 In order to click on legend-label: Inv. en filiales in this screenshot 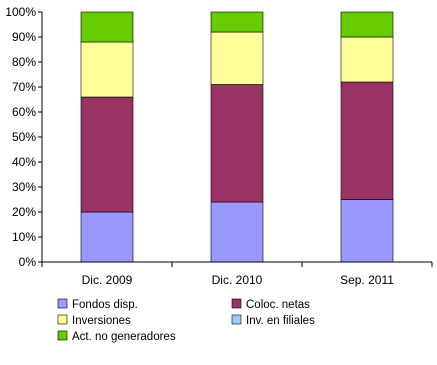, I will do `click(280, 321)`.